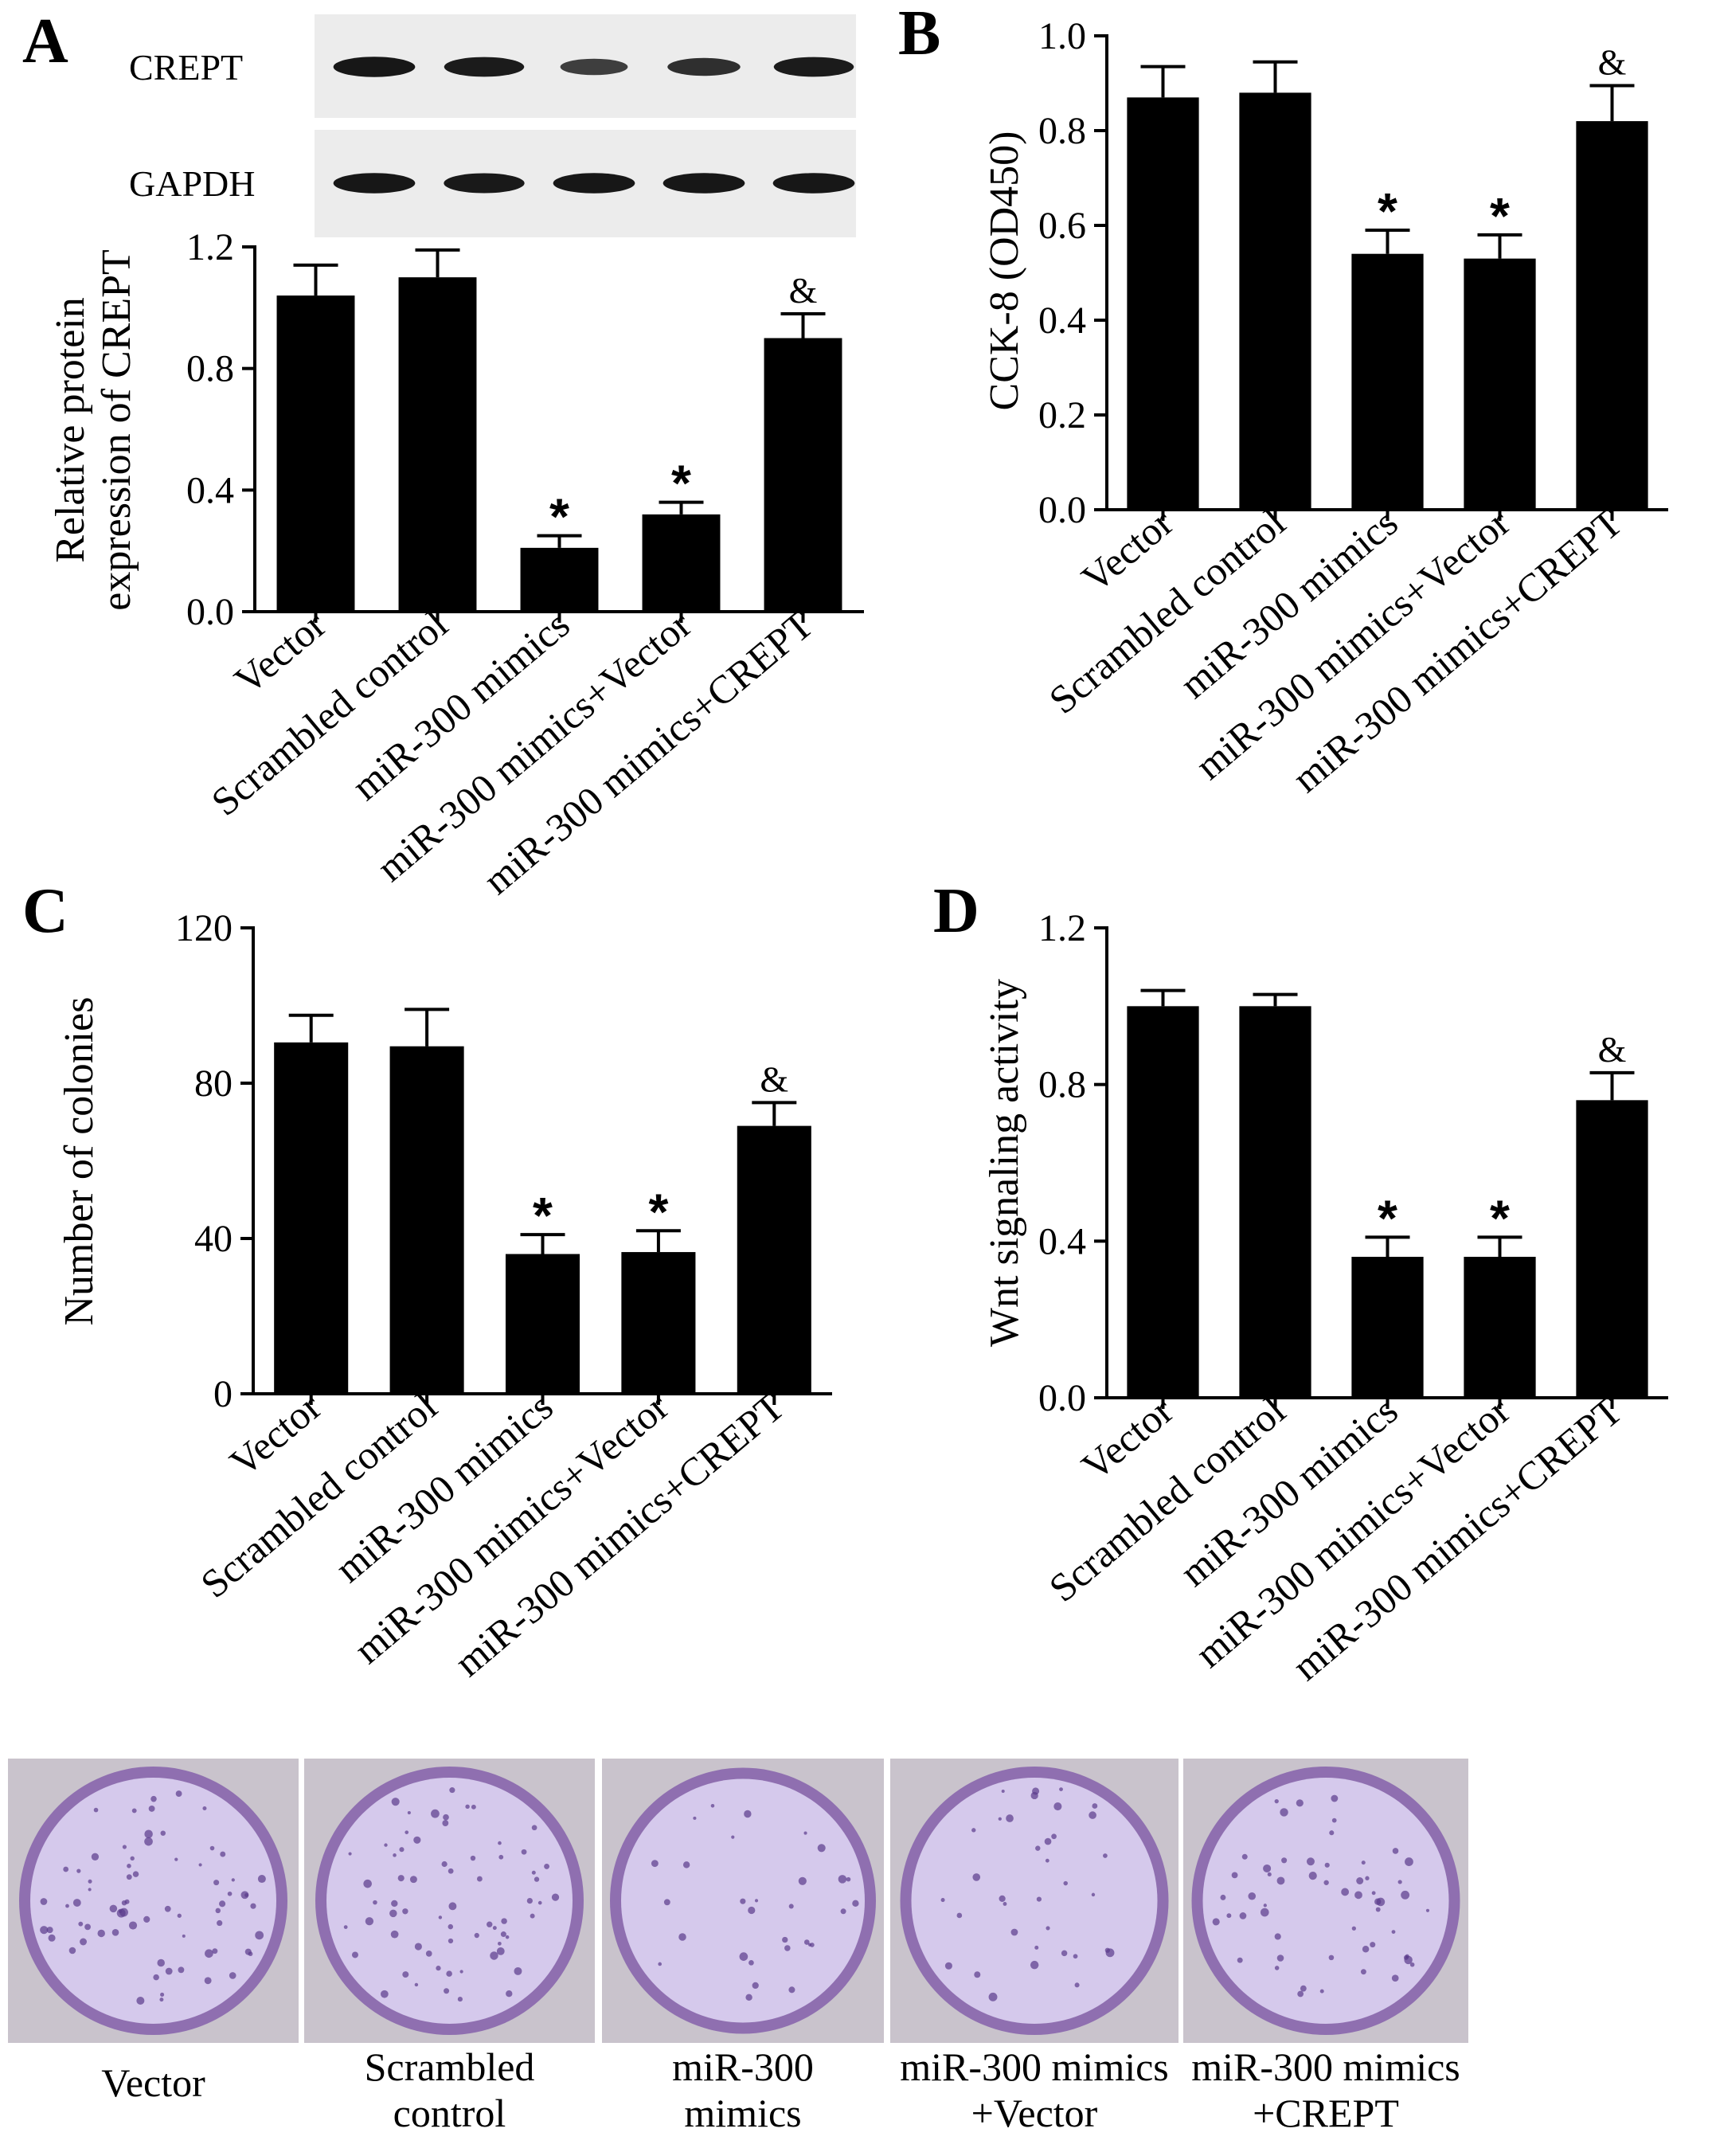 The width and height of the screenshot is (1712, 2156). What do you see at coordinates (210, 490) in the screenshot?
I see `y-tick-label: 0.4` at bounding box center [210, 490].